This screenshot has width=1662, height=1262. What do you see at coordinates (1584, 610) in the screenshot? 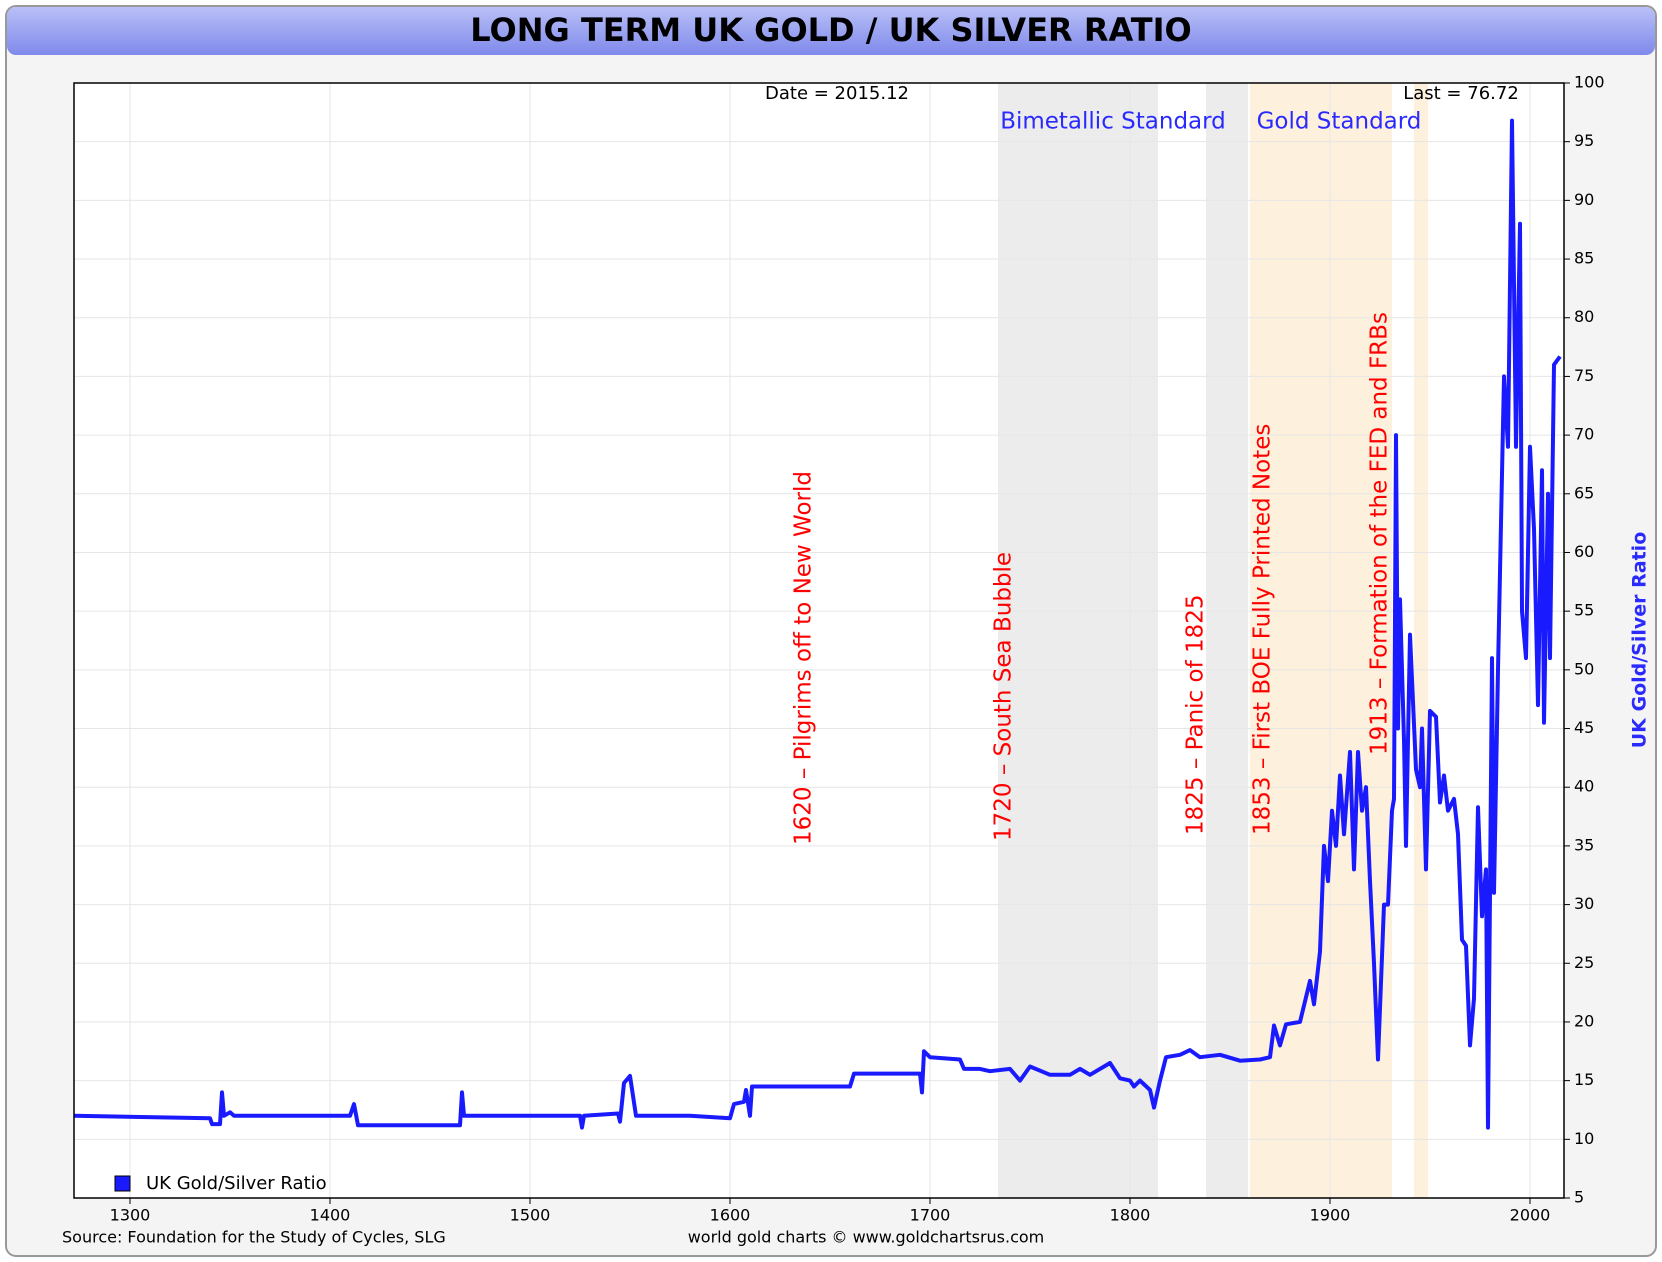
I see `y-tick-label: 55` at bounding box center [1584, 610].